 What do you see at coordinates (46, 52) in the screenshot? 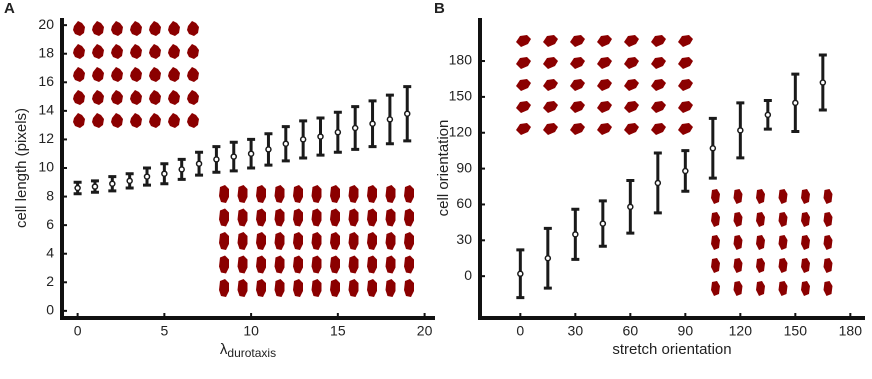
I see `y-tick-label: 18` at bounding box center [46, 52].